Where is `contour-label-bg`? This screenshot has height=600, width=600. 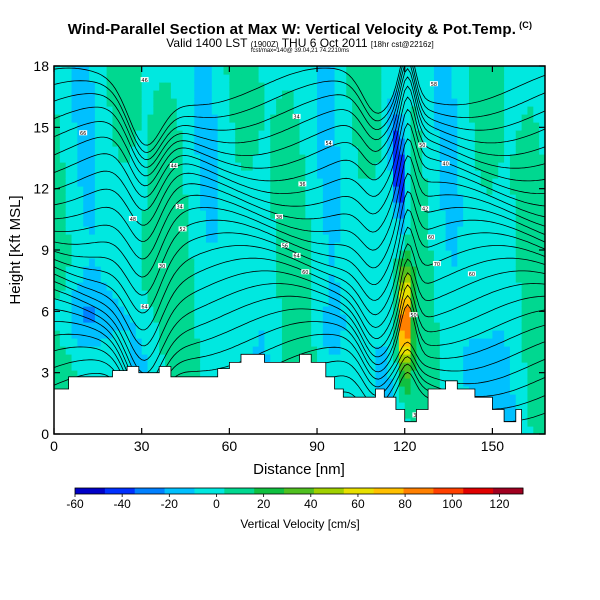 contour-label-bg is located at coordinates (425, 208).